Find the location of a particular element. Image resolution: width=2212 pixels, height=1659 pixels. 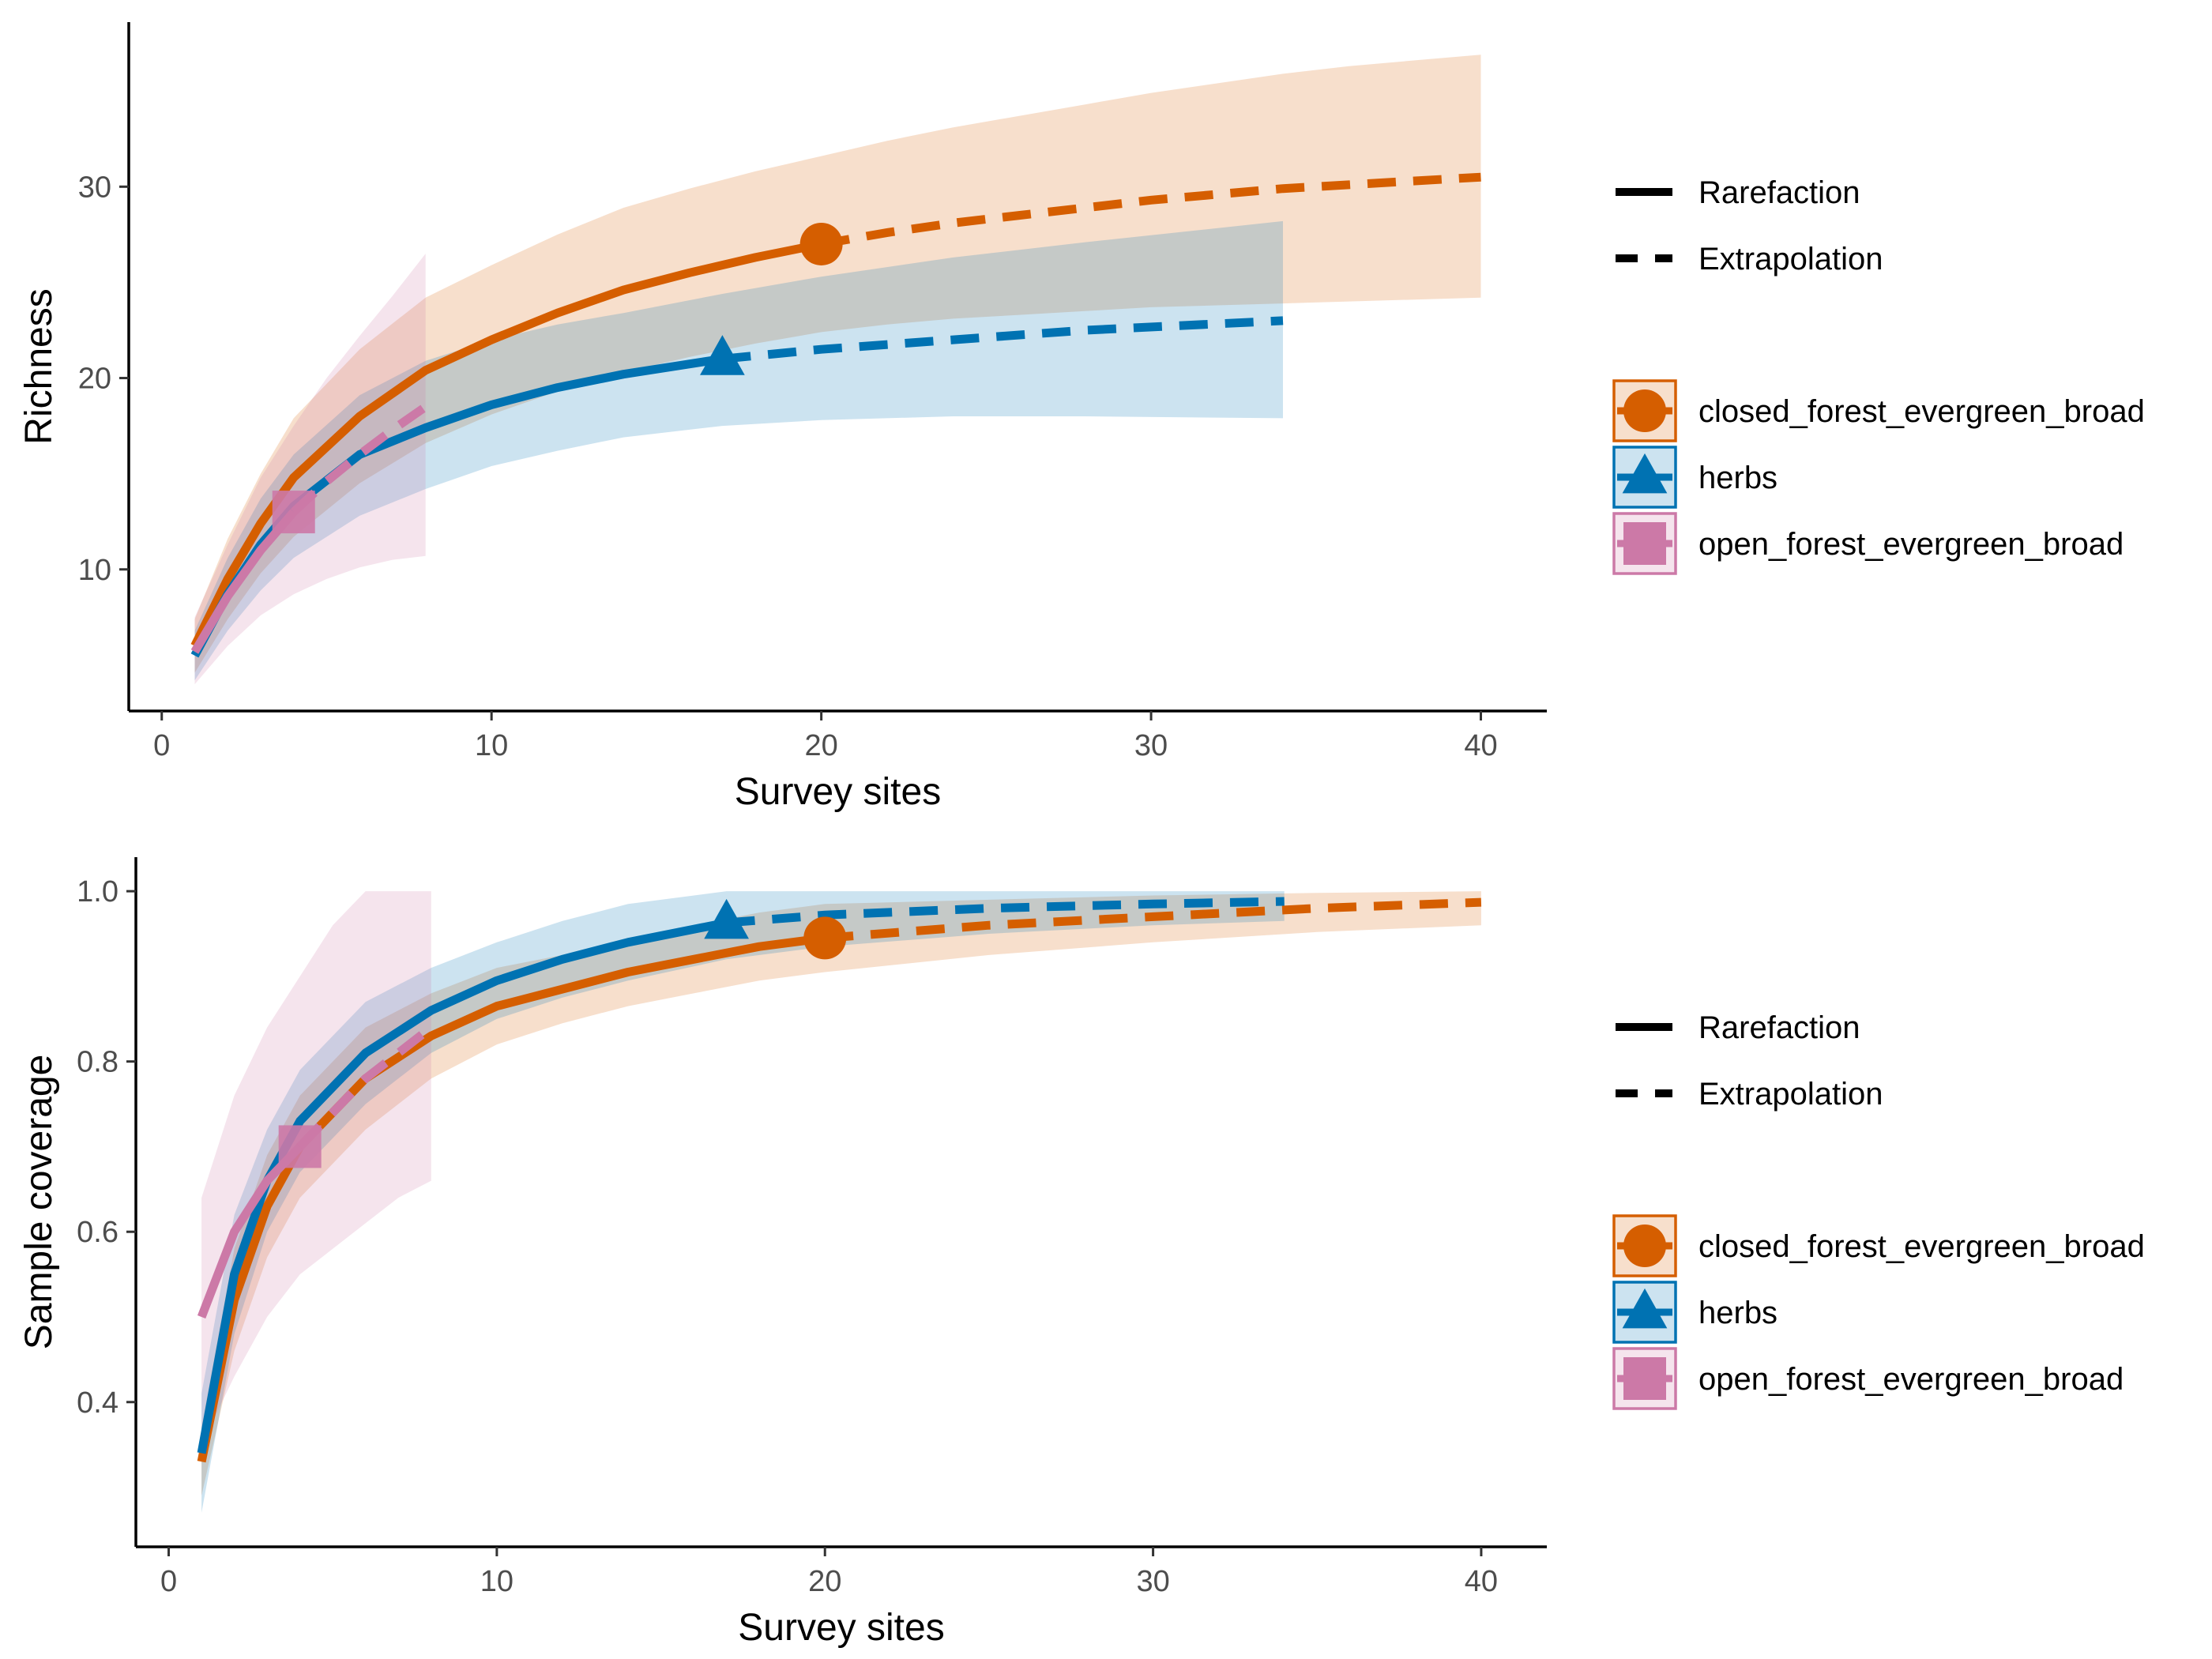

line-rarefaction-herbs is located at coordinates (462, 1186).